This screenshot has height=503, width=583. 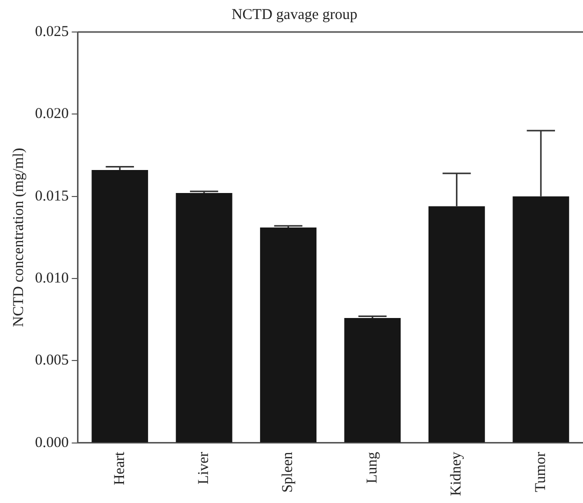 What do you see at coordinates (52, 360) in the screenshot?
I see `y-tick-label: 0.005` at bounding box center [52, 360].